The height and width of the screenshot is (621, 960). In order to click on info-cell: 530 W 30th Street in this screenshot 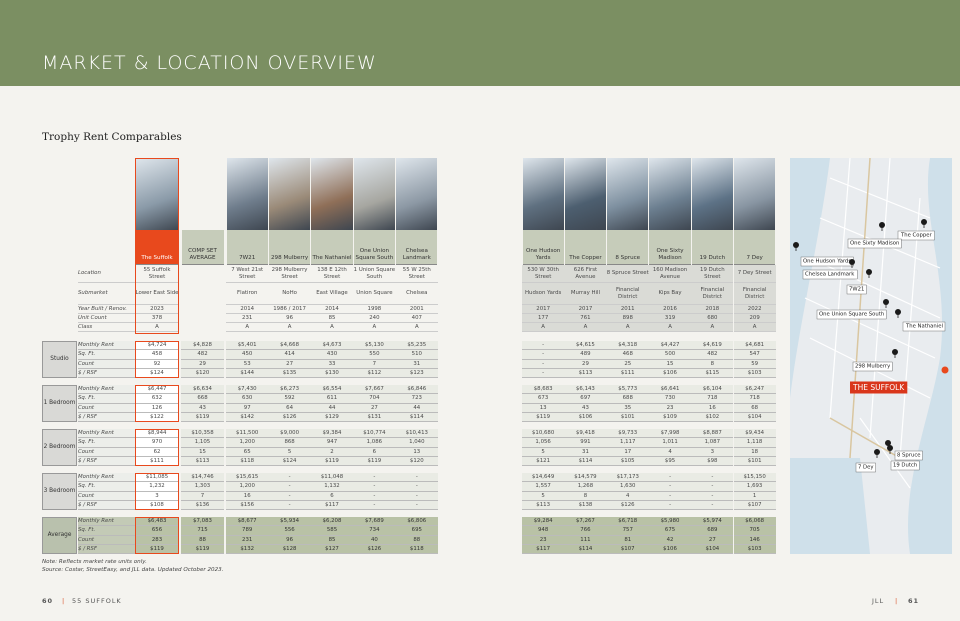, I will do `click(543, 274)`.